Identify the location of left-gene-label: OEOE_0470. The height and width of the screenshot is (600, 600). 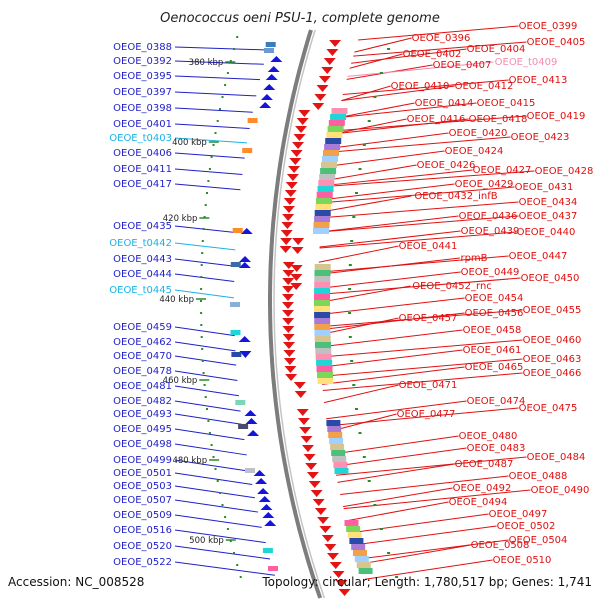
(142, 356).